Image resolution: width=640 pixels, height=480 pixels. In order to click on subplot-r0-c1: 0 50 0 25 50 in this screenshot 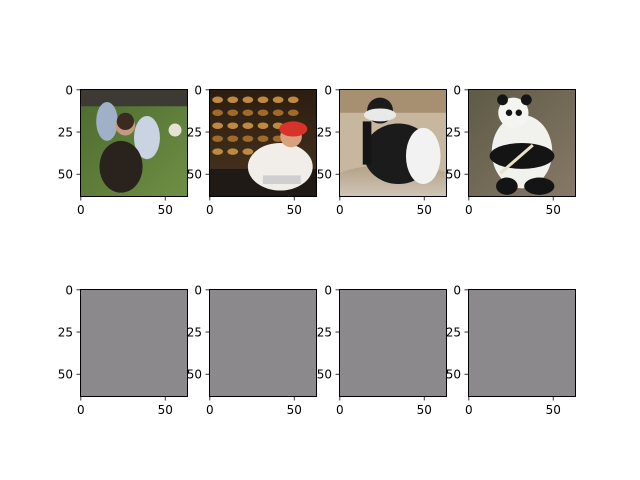, I will do `click(252, 150)`.